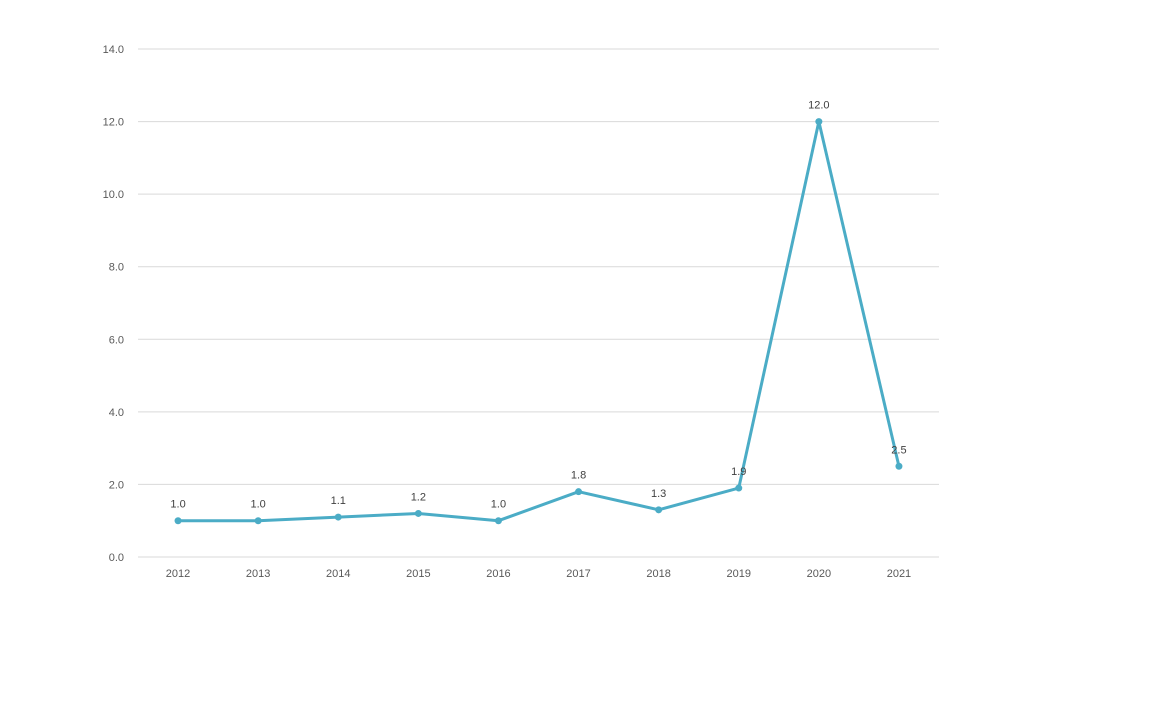 This screenshot has height=712, width=1152. What do you see at coordinates (258, 574) in the screenshot?
I see `x-tick-label: 2013` at bounding box center [258, 574].